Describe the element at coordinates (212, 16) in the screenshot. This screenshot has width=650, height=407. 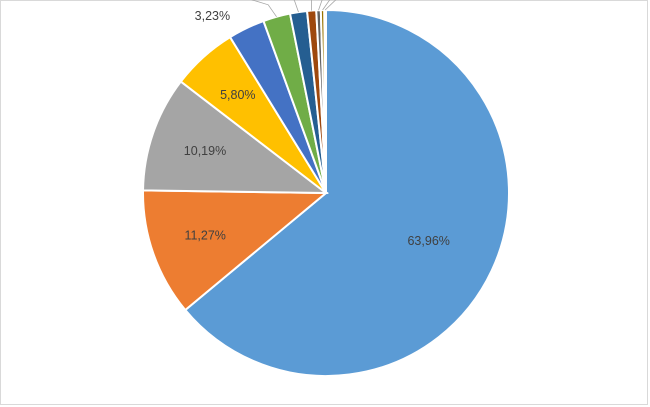
I see `data-label-5: 3,23%` at that location.